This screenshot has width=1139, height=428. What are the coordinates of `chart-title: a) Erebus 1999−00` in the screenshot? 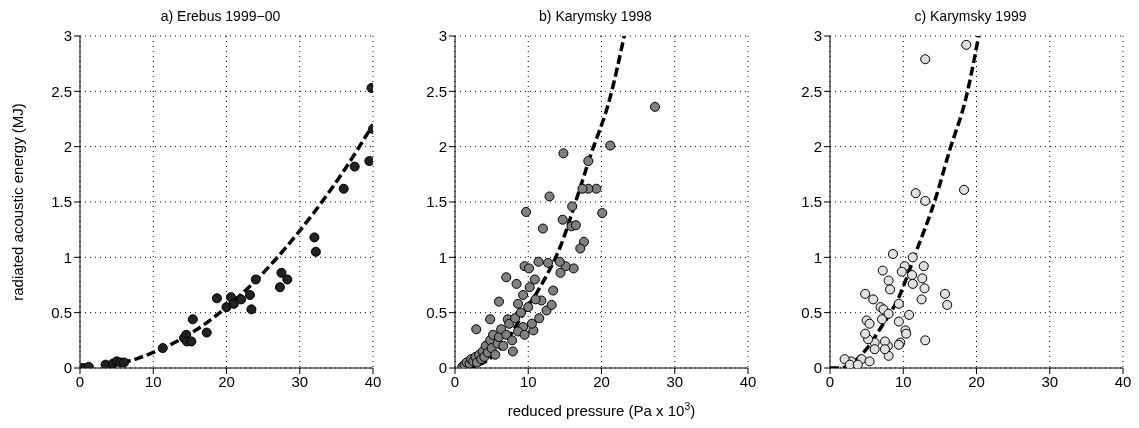 It's located at (220, 17).